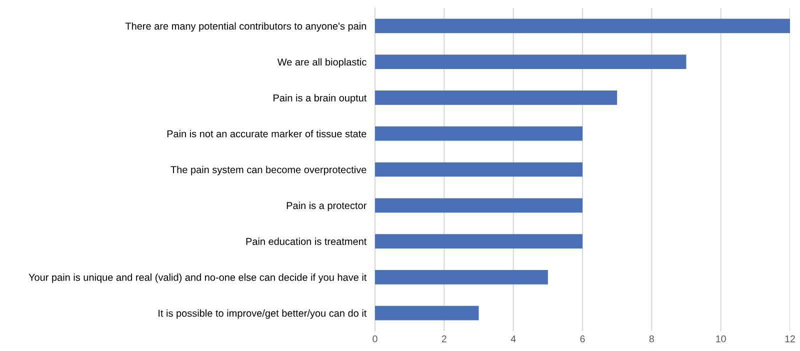  I want to click on y-tick-label: Pain education is treatment, so click(306, 241).